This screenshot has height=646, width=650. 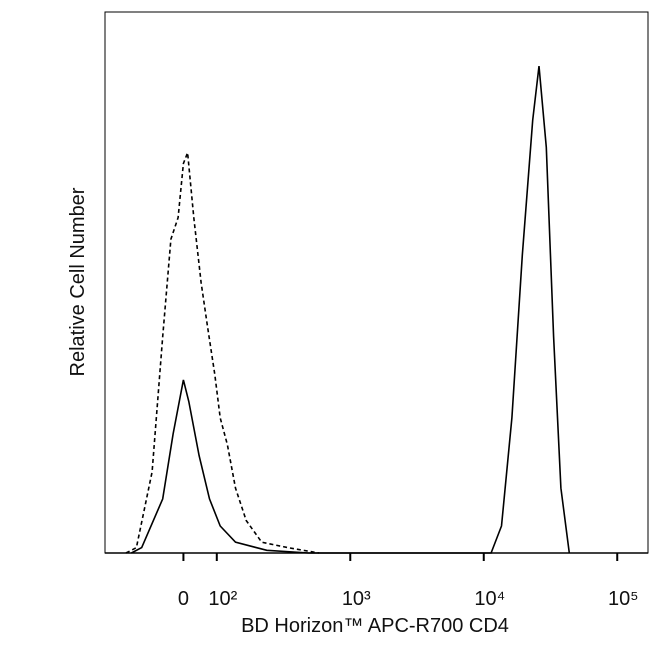 I want to click on x-tick-label: 10⁵, so click(x=623, y=599).